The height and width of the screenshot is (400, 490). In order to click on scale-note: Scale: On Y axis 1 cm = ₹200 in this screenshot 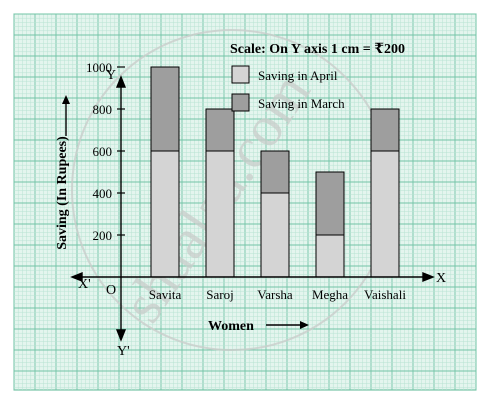, I will do `click(317, 49)`.